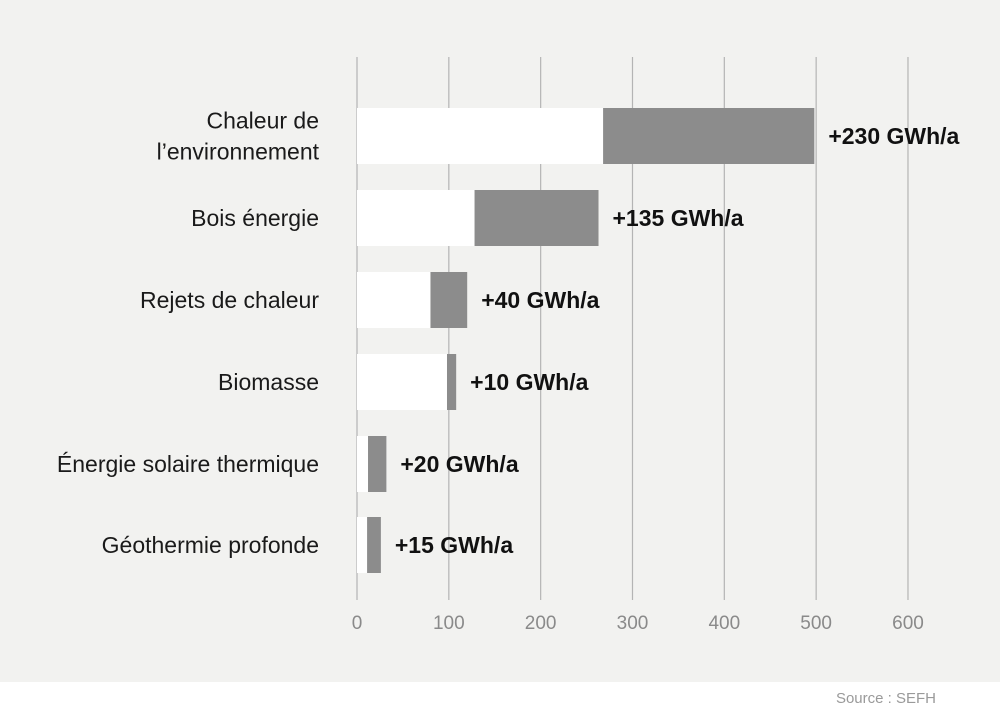  Describe the element at coordinates (238, 152) in the screenshot. I see `category-label-line: l’environnement` at that location.